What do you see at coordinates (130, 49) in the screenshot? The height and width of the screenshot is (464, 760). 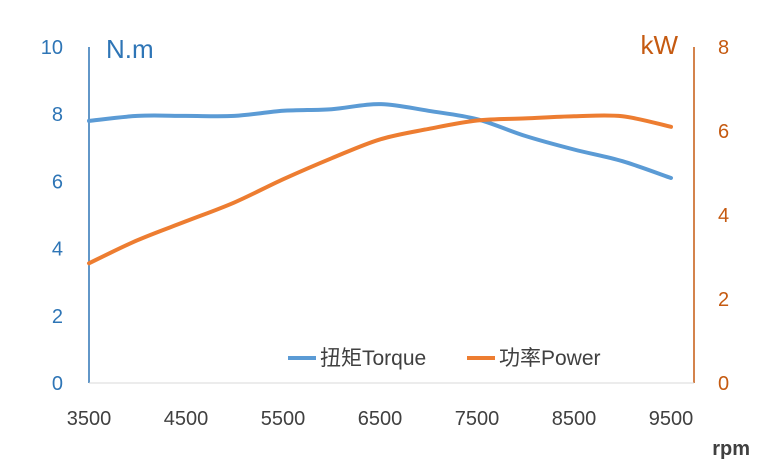 I see `left-axis-unit: N.m` at bounding box center [130, 49].